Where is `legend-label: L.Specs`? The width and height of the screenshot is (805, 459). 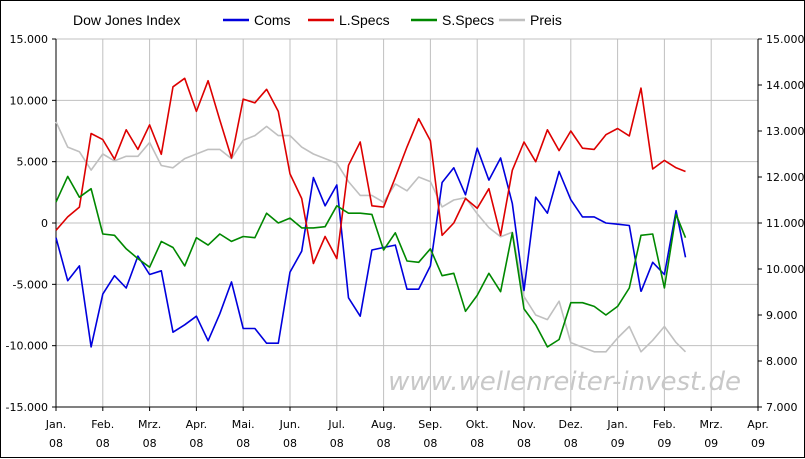
legend-label: L.Specs is located at coordinates (364, 20).